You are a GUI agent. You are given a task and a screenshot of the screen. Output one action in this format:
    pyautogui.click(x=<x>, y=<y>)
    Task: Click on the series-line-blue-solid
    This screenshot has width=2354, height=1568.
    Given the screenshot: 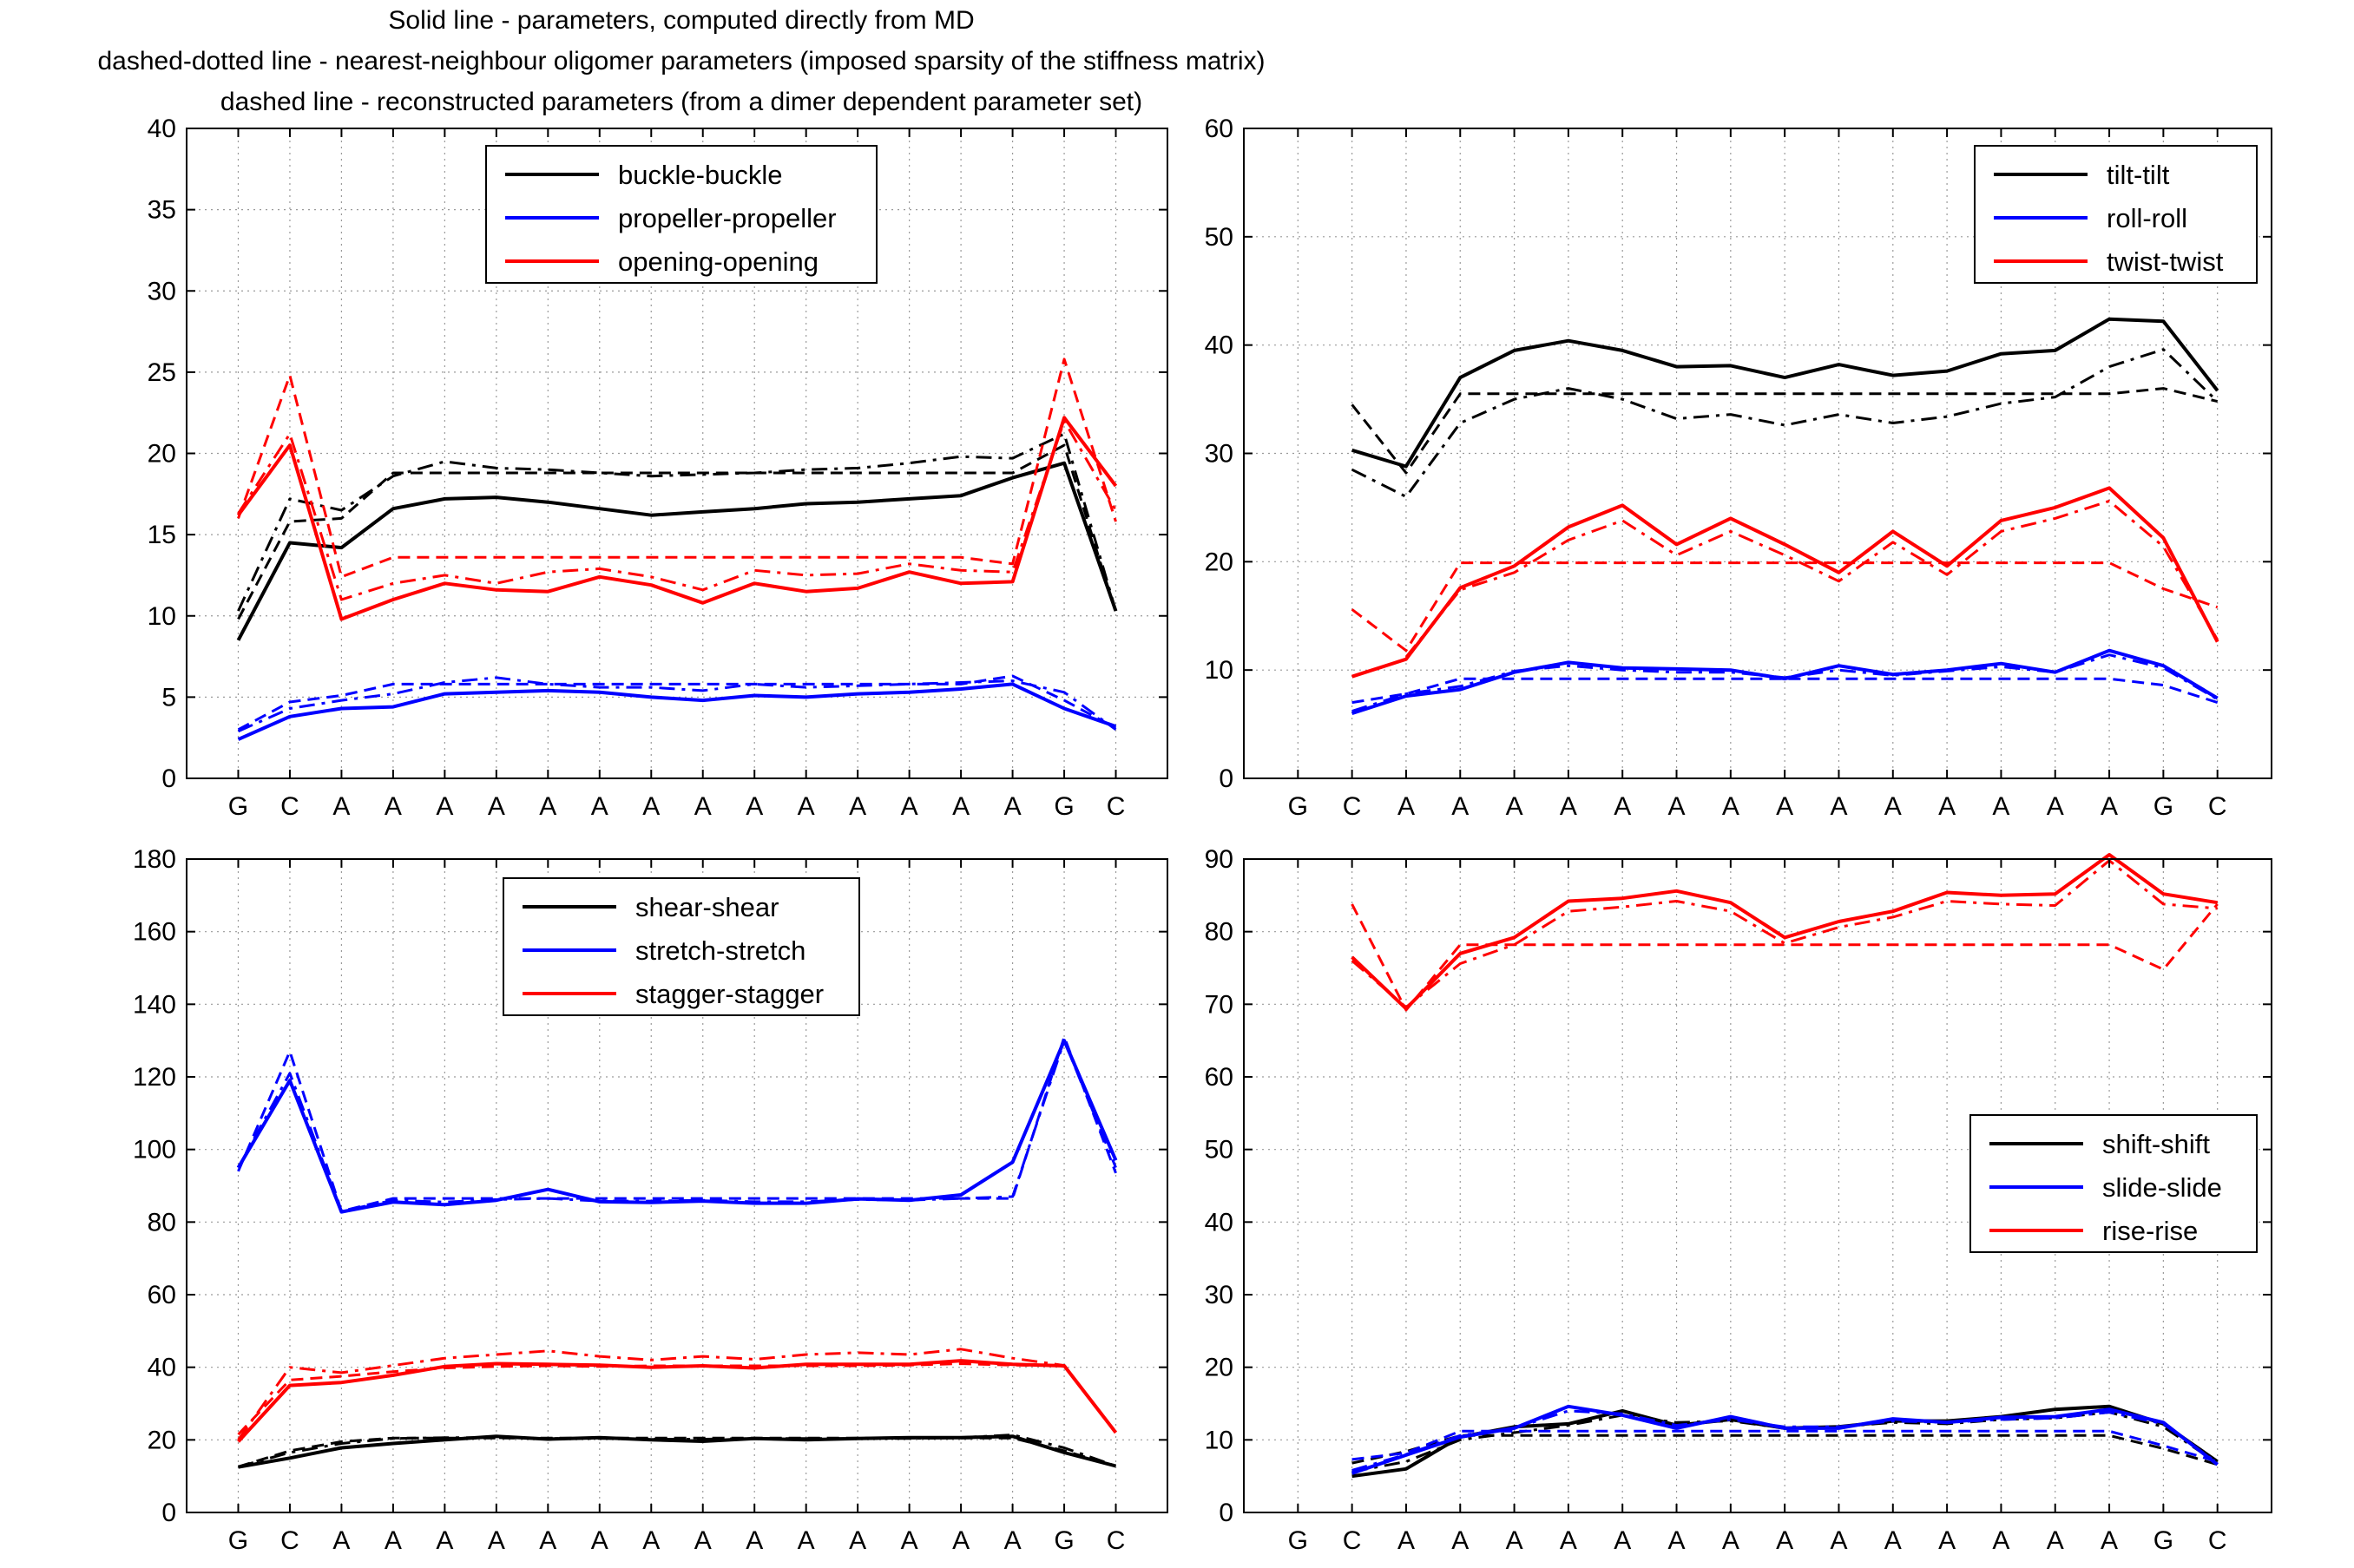 What is the action you would take?
    pyautogui.click(x=677, y=711)
    